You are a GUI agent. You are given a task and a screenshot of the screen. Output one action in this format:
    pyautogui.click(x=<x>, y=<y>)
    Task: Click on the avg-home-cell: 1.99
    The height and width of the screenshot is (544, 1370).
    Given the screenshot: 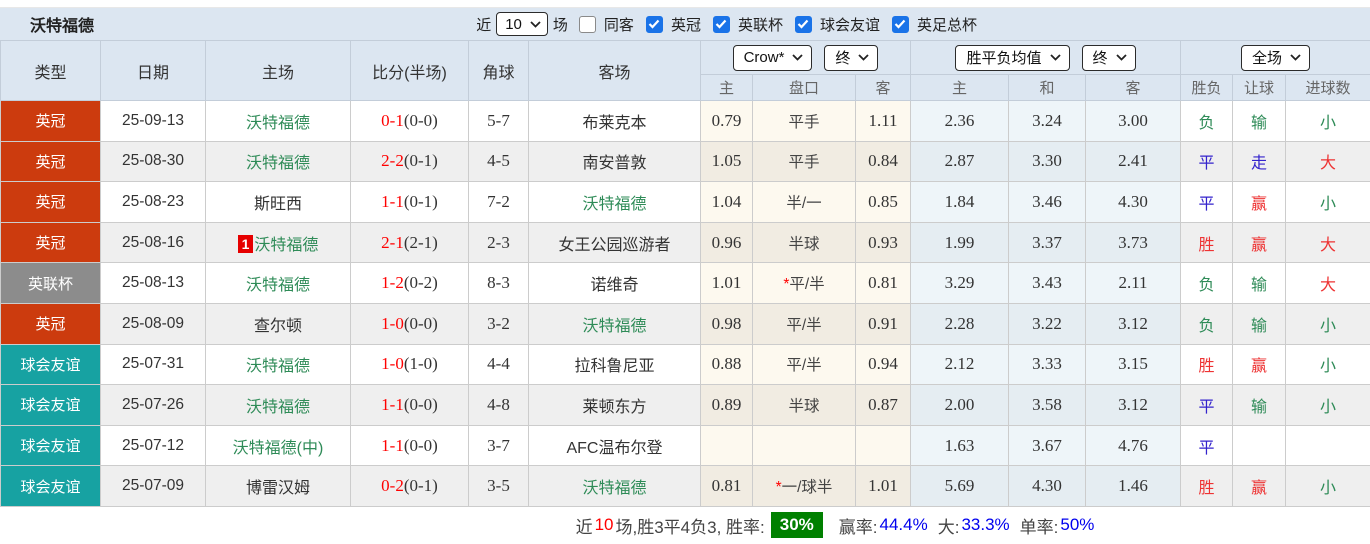 What is the action you would take?
    pyautogui.click(x=960, y=242)
    